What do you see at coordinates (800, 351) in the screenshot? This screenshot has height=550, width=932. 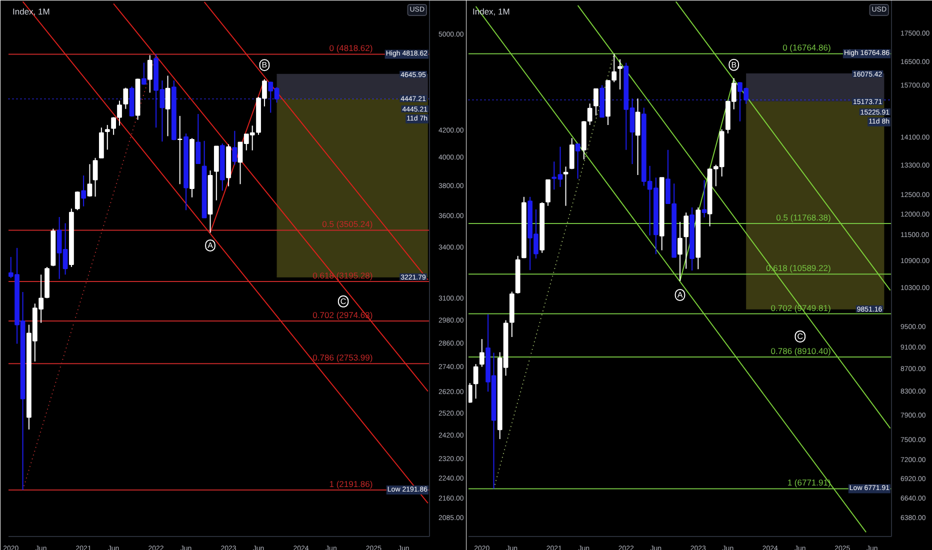 I see `ref-line-label: 0.786 (8910.40)` at bounding box center [800, 351].